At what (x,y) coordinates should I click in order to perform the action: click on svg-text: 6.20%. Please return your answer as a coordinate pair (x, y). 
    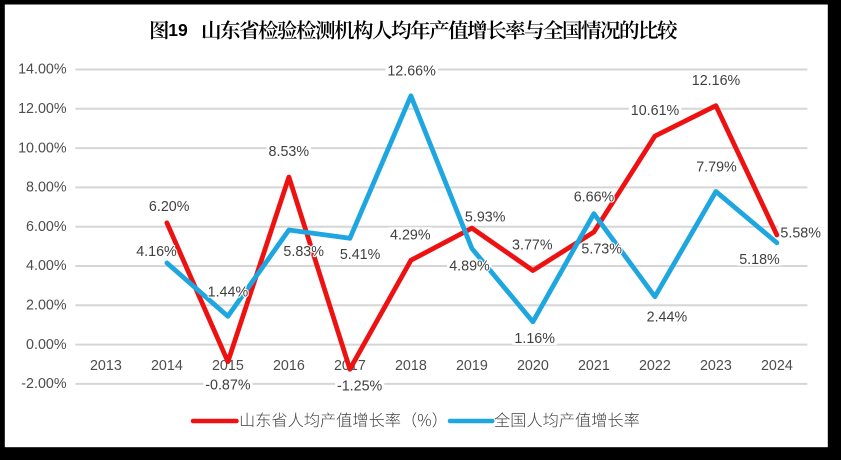
    Looking at the image, I should click on (169, 207).